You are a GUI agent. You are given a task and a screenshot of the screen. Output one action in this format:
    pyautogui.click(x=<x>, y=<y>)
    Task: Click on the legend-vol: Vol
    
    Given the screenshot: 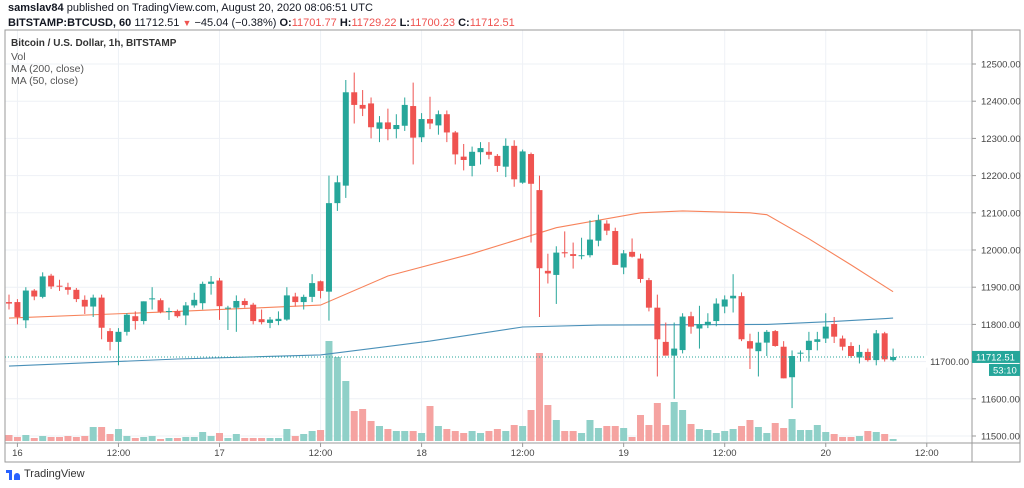 What is the action you would take?
    pyautogui.click(x=18, y=57)
    